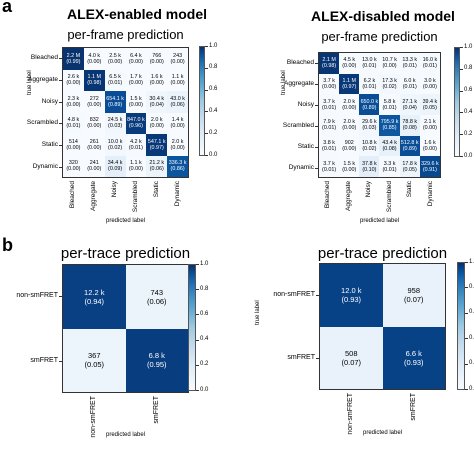 This screenshot has height=452, width=474. What do you see at coordinates (49, 145) in the screenshot?
I see `row-label: Static` at bounding box center [49, 145].